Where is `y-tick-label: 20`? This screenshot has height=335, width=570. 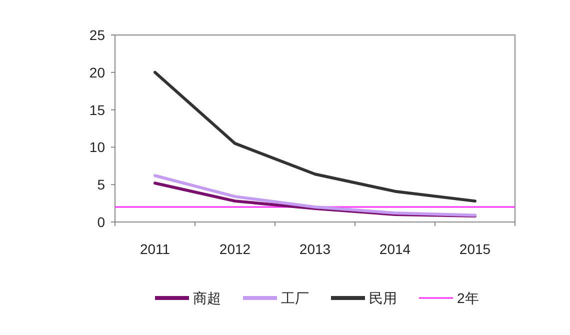 y-tick-label: 20 is located at coordinates (97, 72).